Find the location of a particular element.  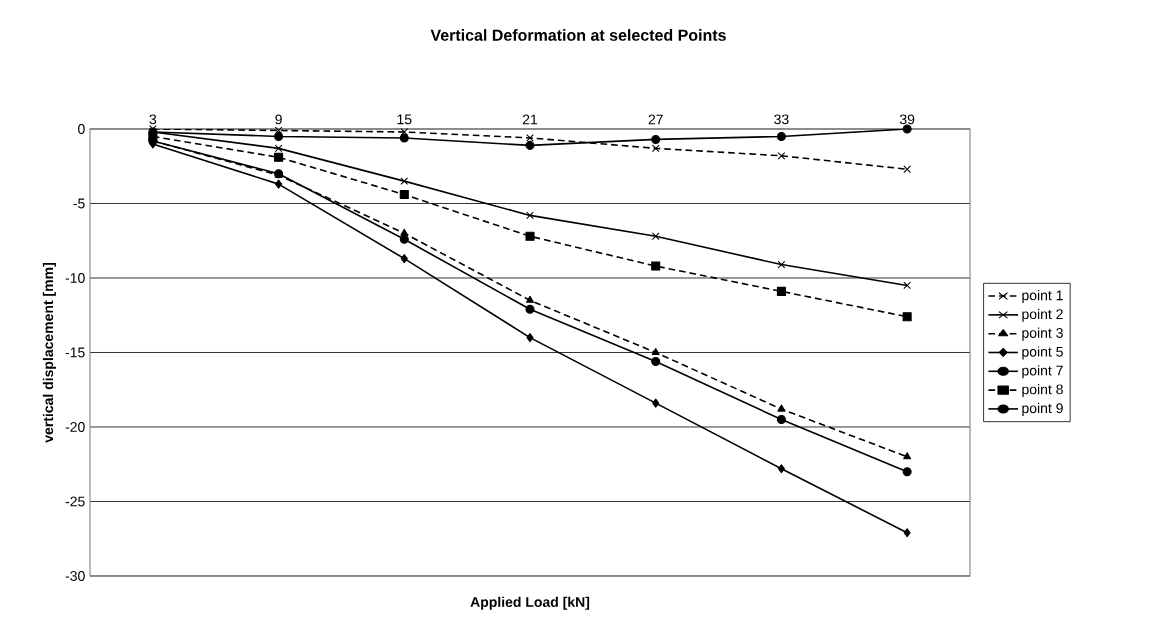

legend-label: point 5 is located at coordinates (1042, 353).